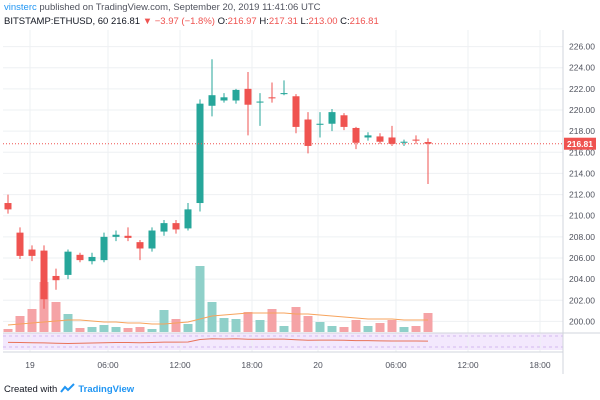 This screenshot has width=600, height=400. What do you see at coordinates (304, 21) in the screenshot?
I see `low-label: L:` at bounding box center [304, 21].